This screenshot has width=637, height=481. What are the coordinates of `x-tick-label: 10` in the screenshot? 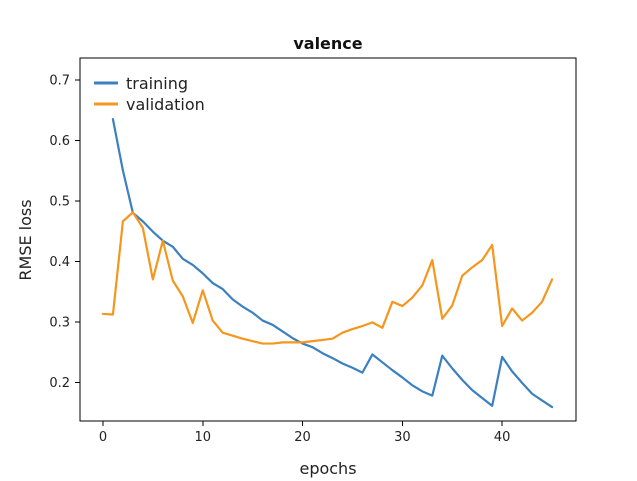 It's located at (202, 437).